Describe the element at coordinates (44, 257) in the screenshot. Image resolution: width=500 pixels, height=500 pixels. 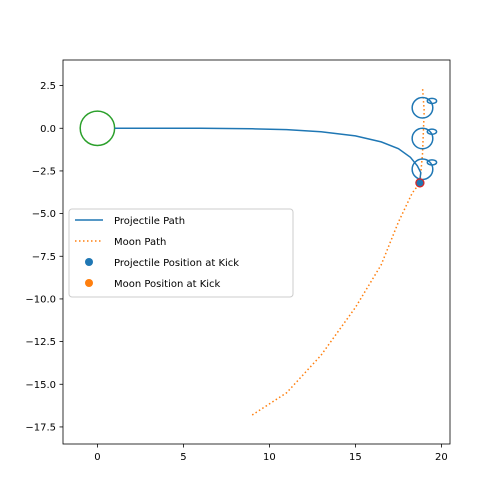
I see `y-tick-label: −7.5` at that location.